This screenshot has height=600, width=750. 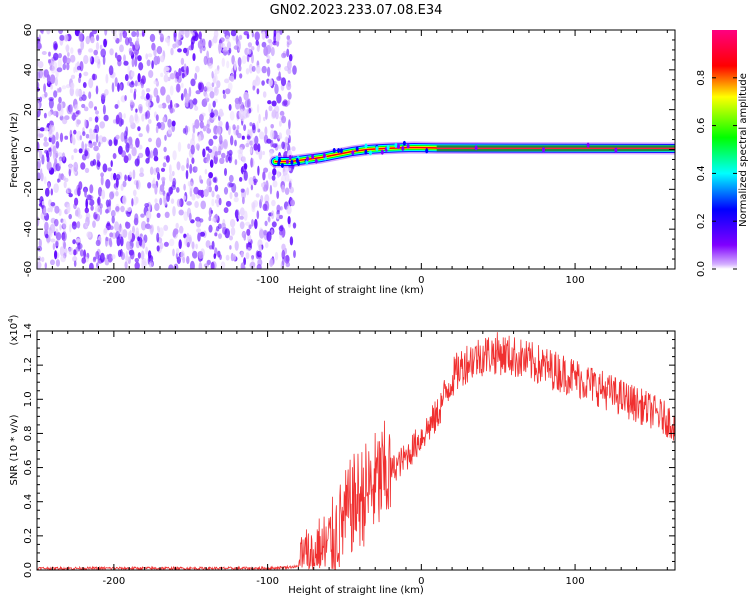 I want to click on colorbar-tick-label: 0.2, so click(x=701, y=221).